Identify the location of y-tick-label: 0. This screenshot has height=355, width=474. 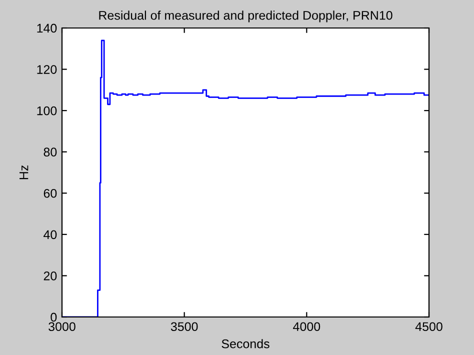
(53, 317).